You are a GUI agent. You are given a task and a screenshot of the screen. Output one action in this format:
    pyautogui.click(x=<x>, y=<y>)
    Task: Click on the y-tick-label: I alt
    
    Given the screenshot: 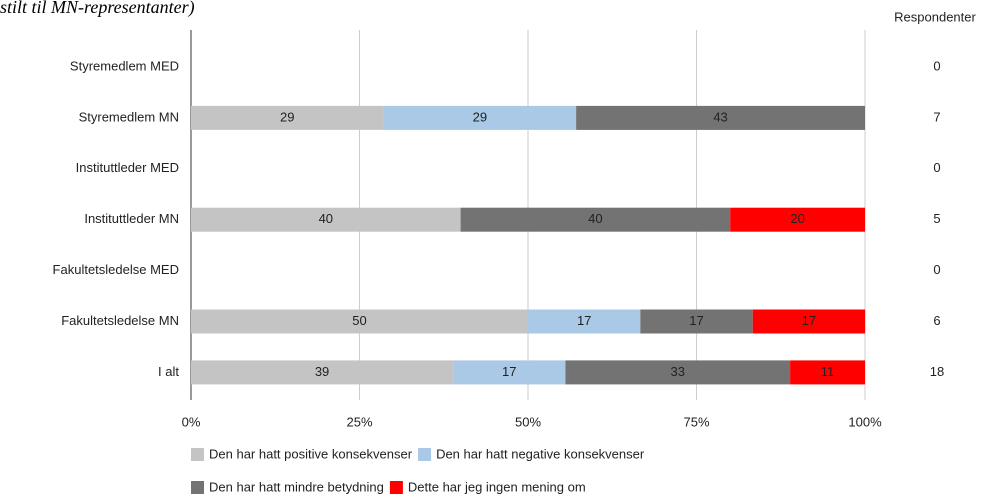 What is the action you would take?
    pyautogui.click(x=168, y=371)
    